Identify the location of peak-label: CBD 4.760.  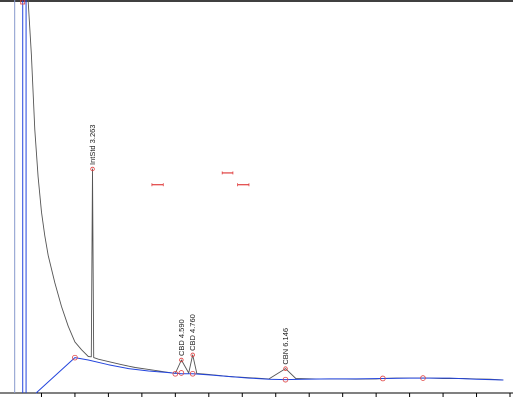
(192, 332).